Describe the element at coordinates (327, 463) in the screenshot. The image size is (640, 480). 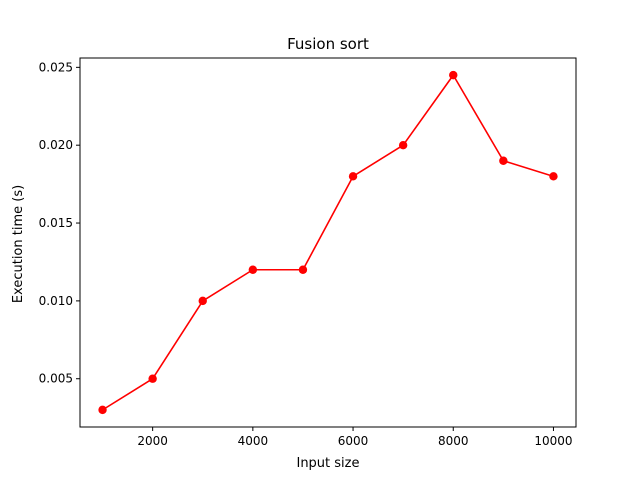
I see `x-axis-label: Input size` at that location.